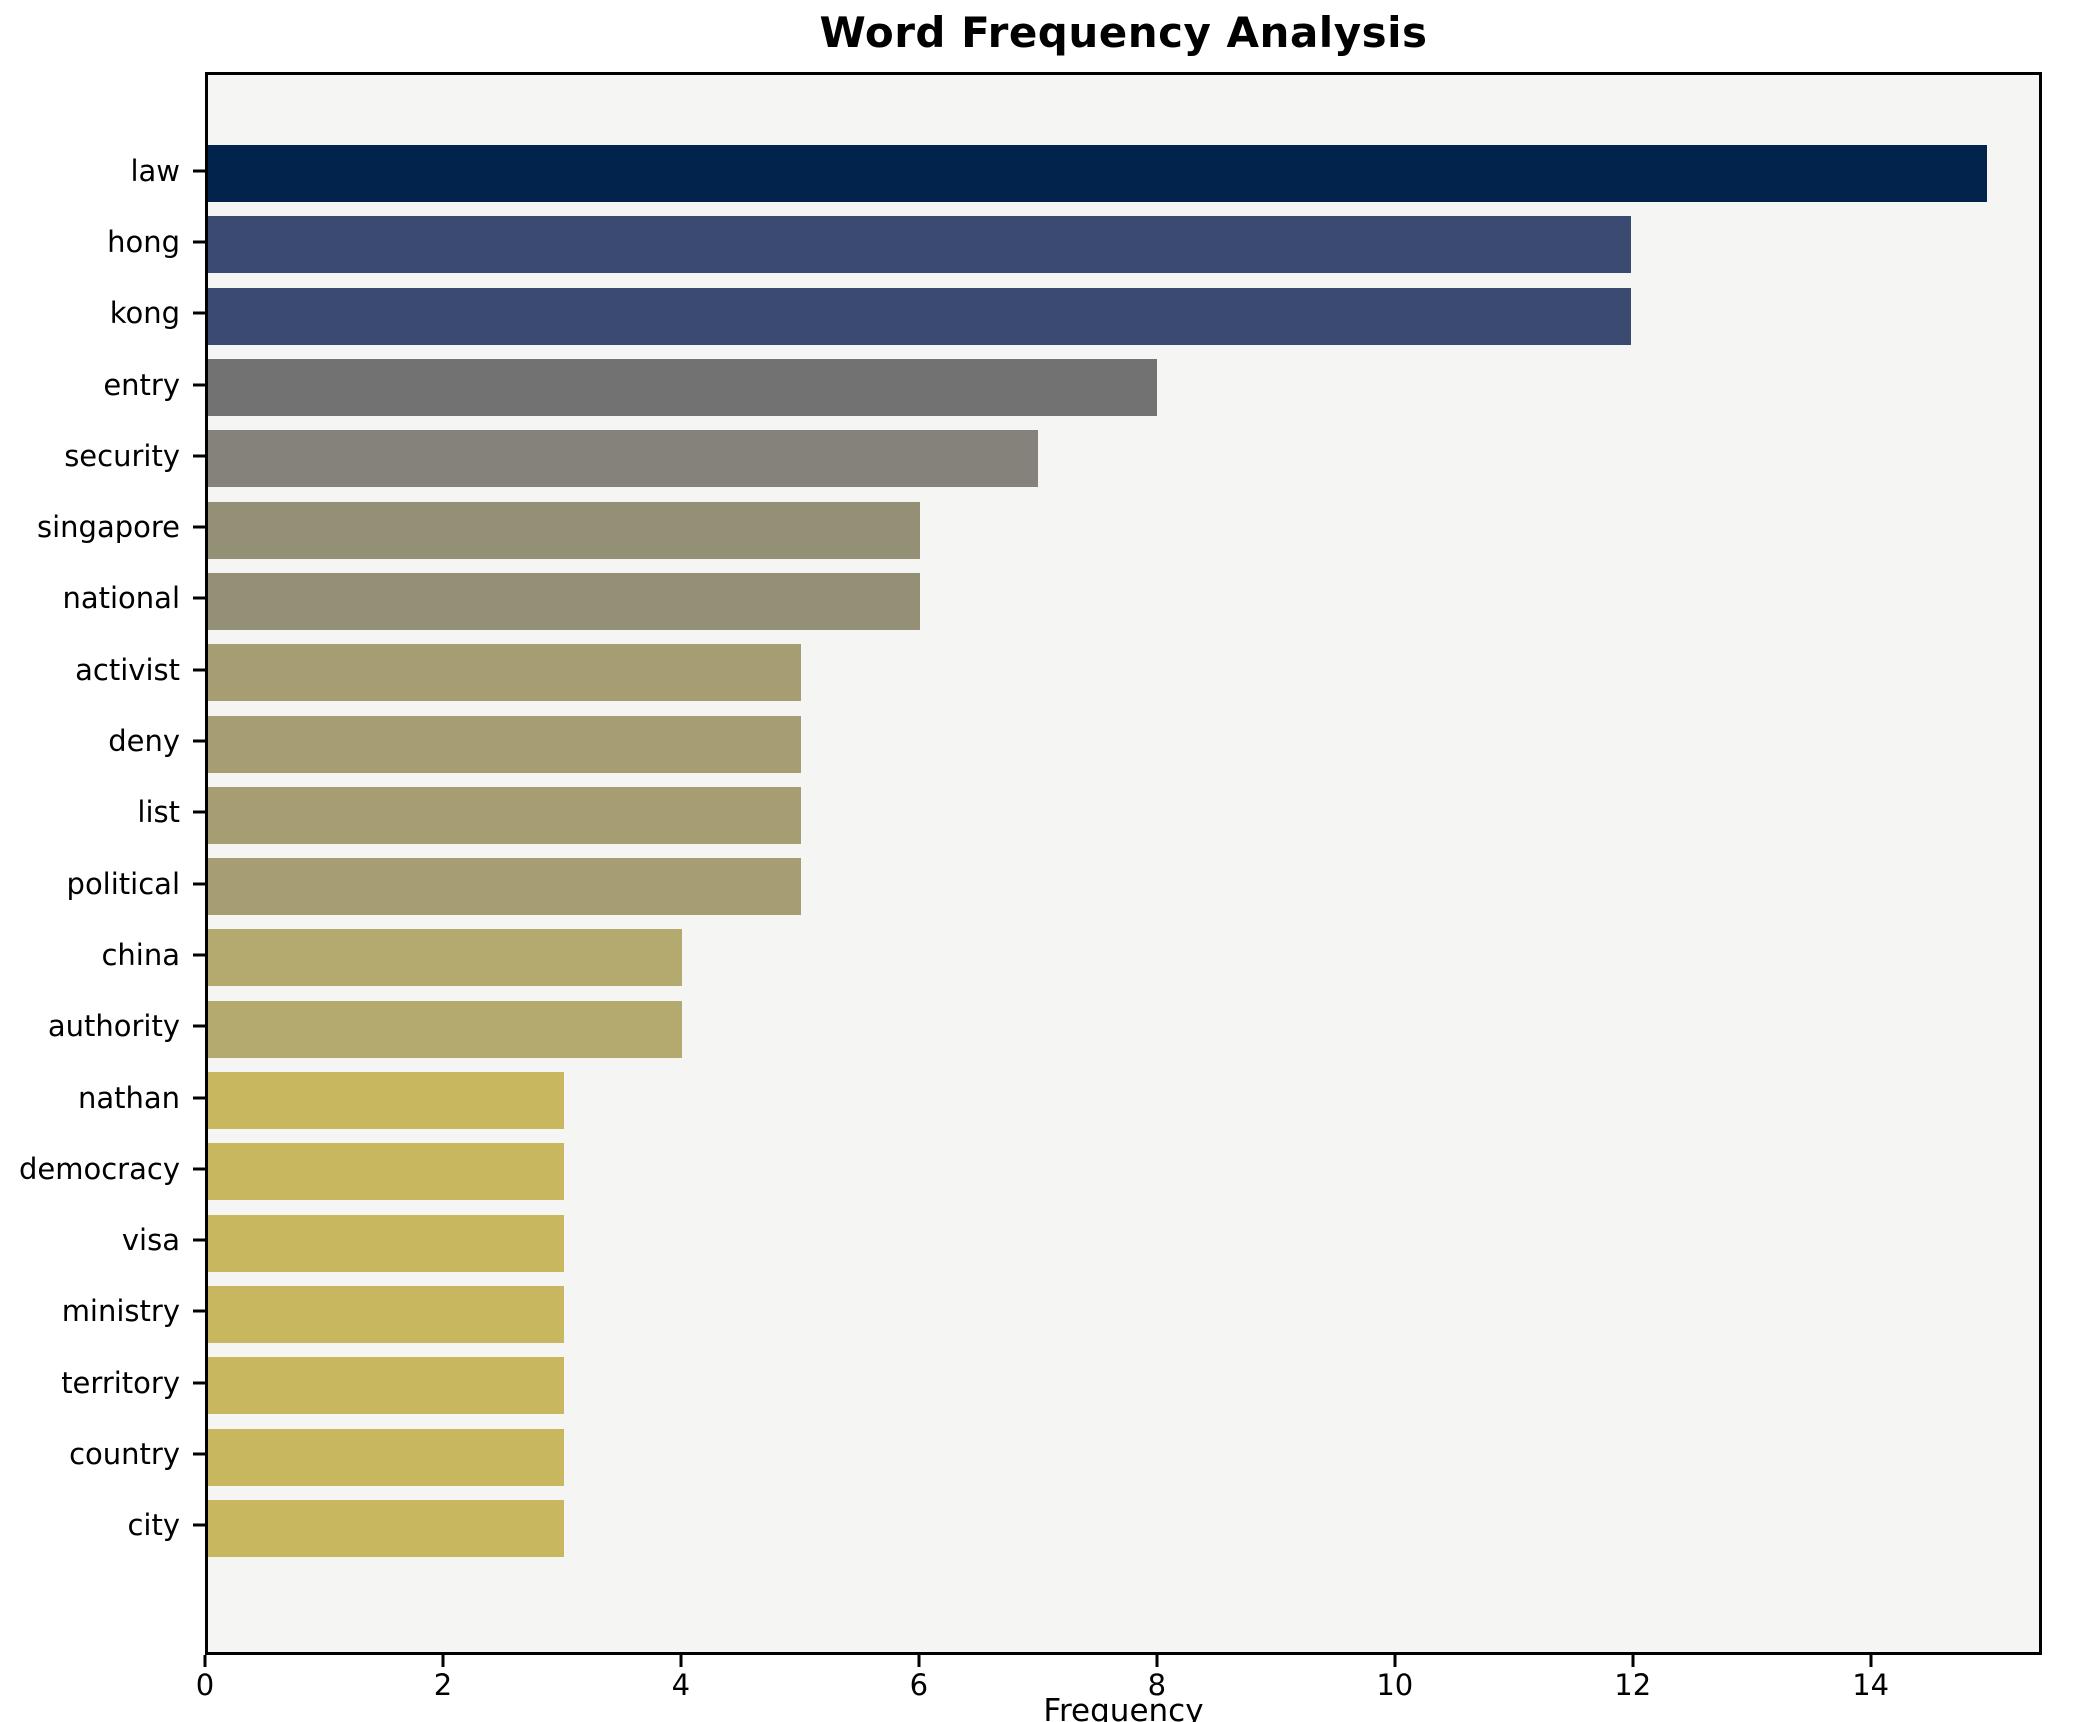 The height and width of the screenshot is (1722, 2082). I want to click on x-tick-label-10: 10, so click(1395, 1685).